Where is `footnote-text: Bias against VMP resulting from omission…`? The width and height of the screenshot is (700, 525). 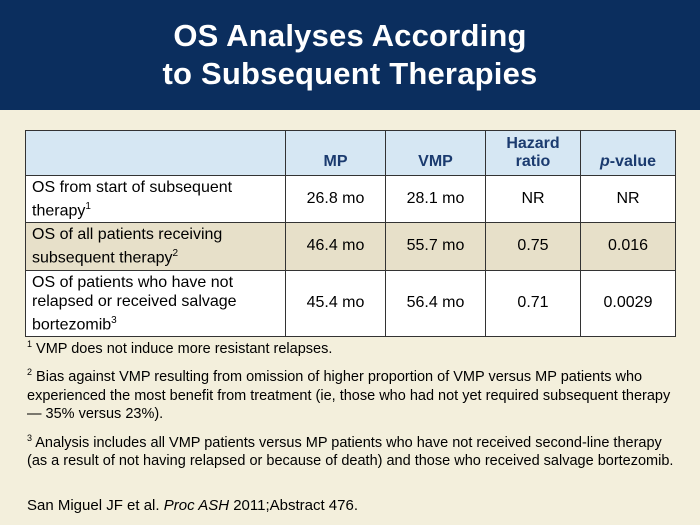 footnote-text: Bias against VMP resulting from omission… is located at coordinates (349, 396).